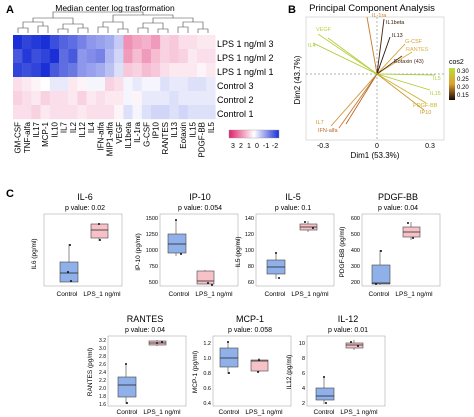 The image size is (474, 417). What do you see at coordinates (146, 134) in the screenshot?
I see `heatmap-column-label: G-CSF` at bounding box center [146, 134].